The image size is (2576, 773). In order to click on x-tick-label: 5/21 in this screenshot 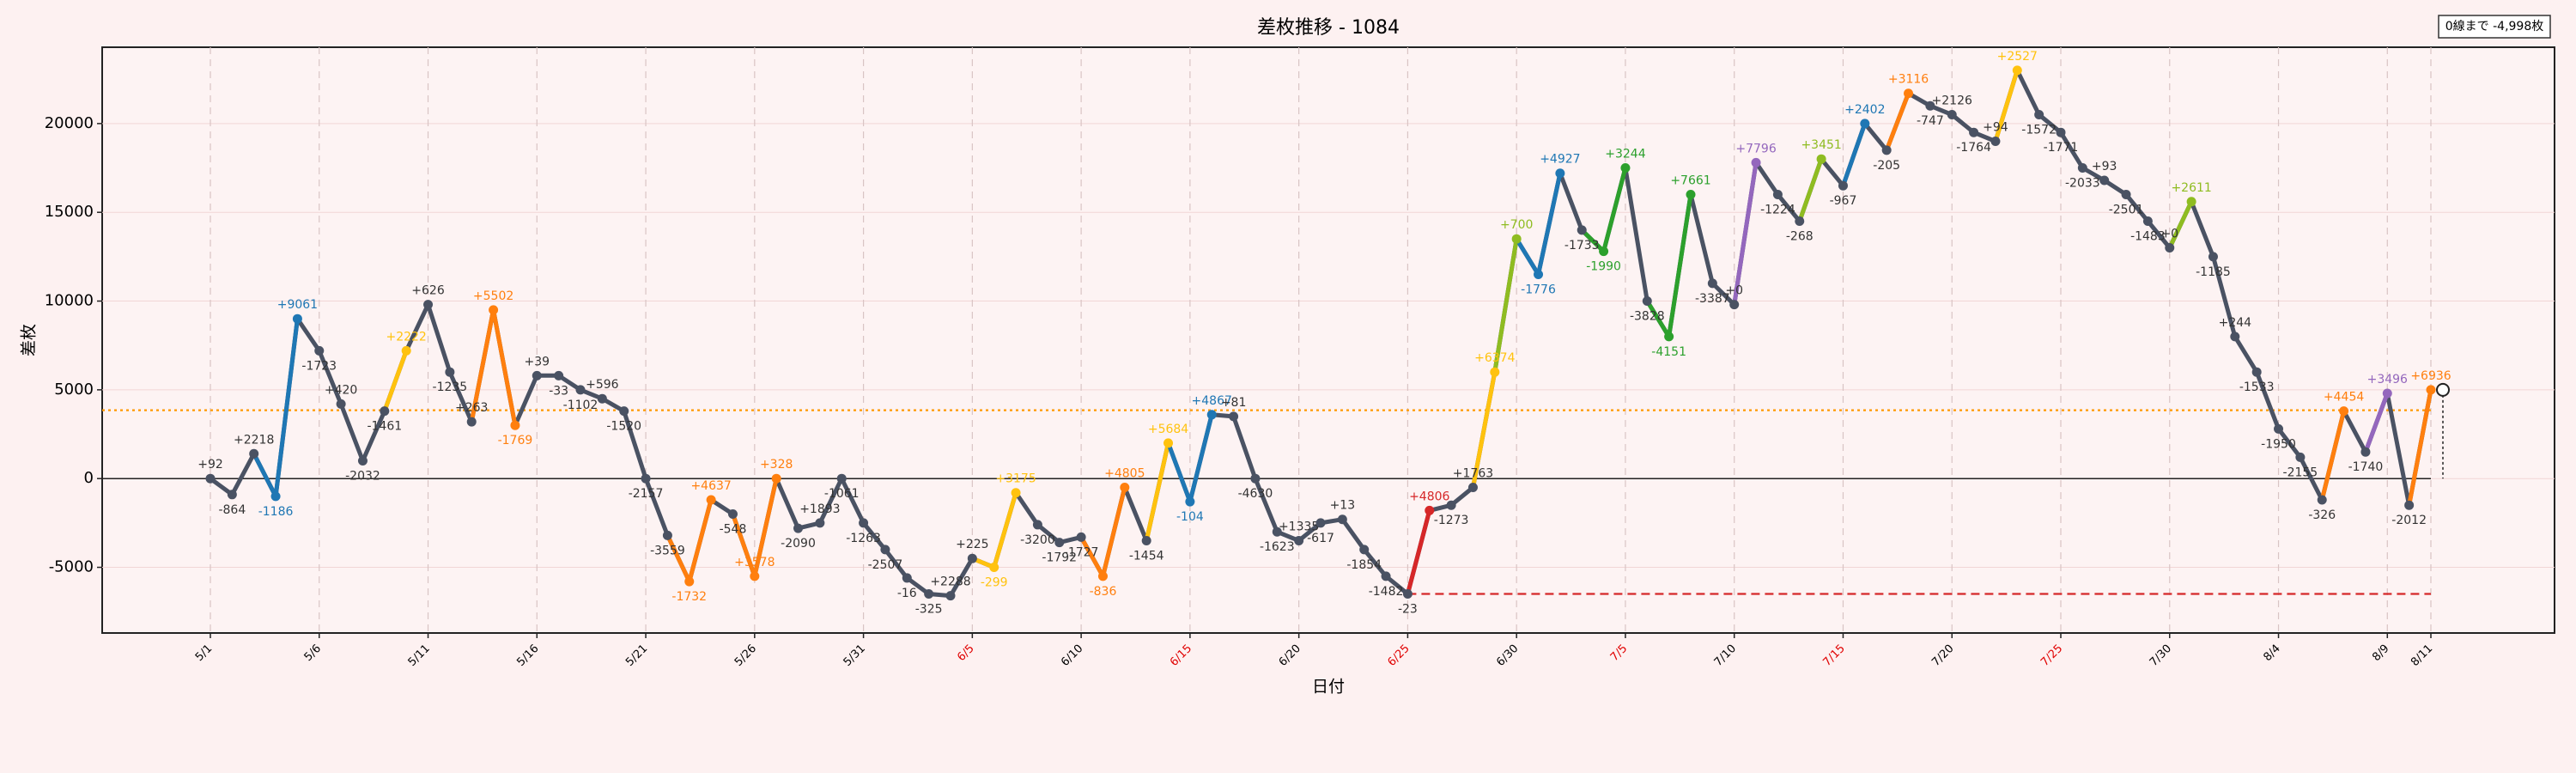, I will do `click(636, 655)`.